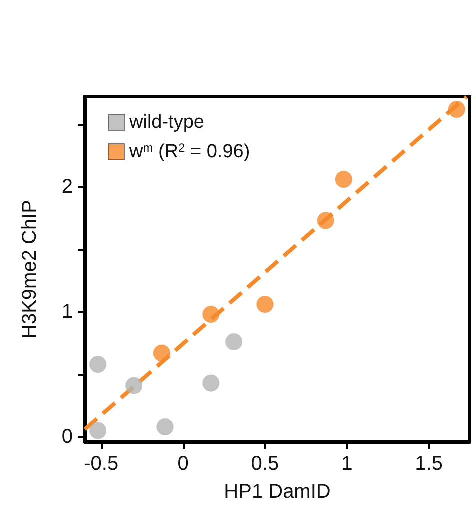 This screenshot has height=525, width=476. Describe the element at coordinates (265, 464) in the screenshot. I see `x-tick-label: 0.5` at that location.